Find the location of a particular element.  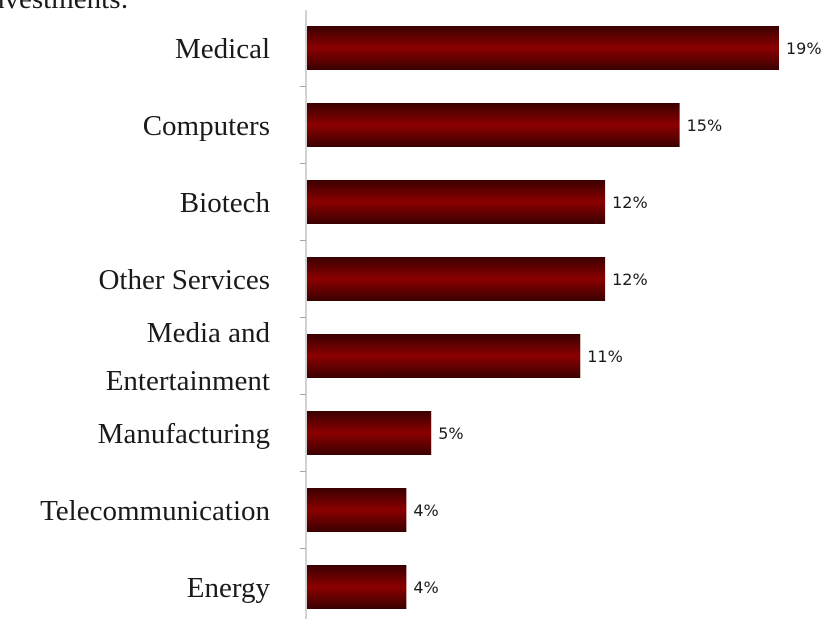

category-label: Telecommunication is located at coordinates (155, 511).